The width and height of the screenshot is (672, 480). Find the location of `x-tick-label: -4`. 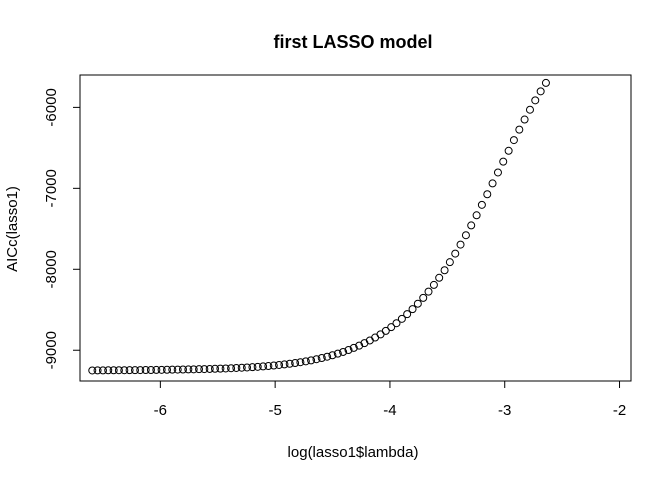

x-tick-label: -4 is located at coordinates (389, 410).